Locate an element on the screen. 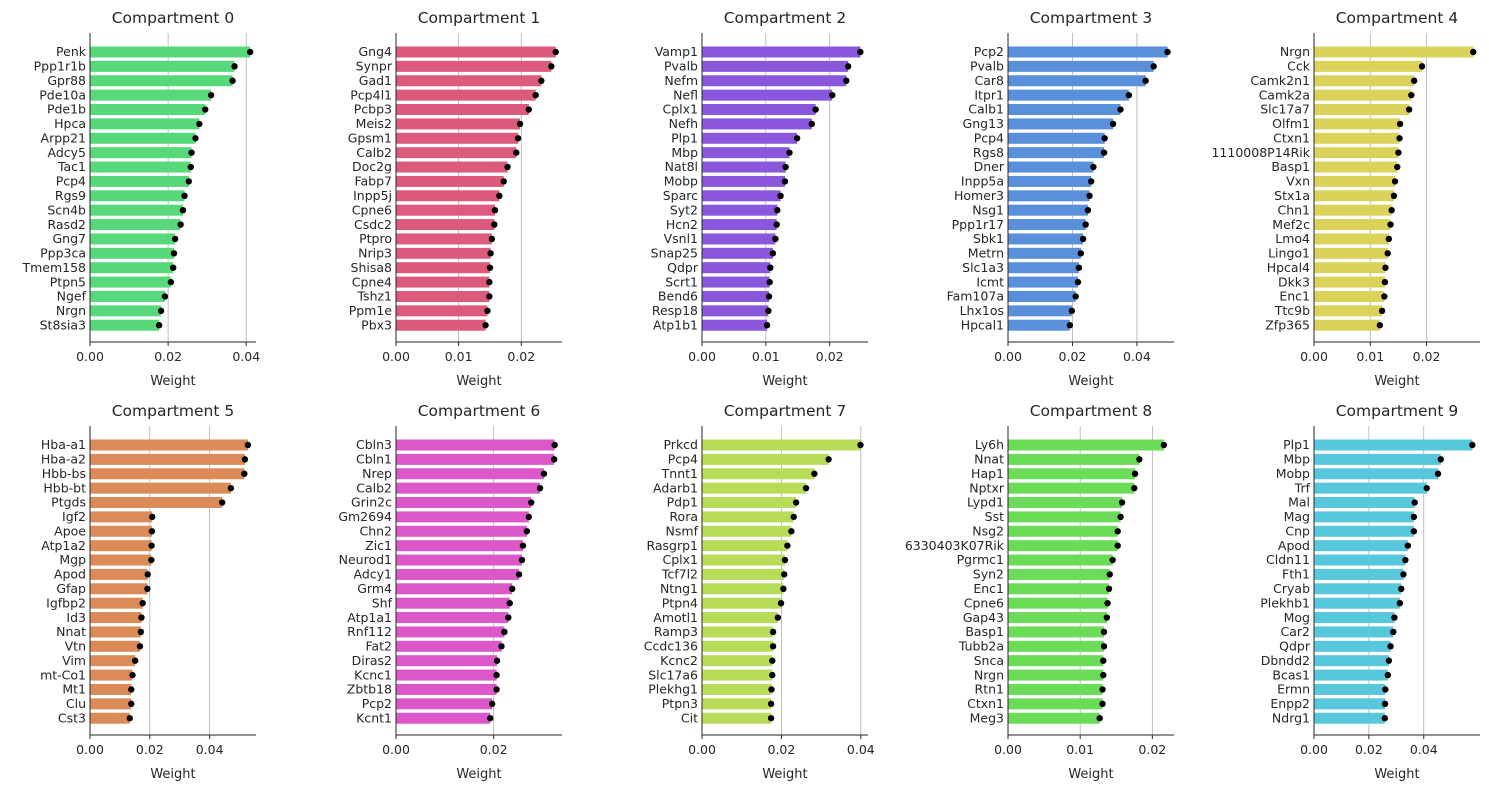 The height and width of the screenshot is (790, 1489). marker-lhx1os is located at coordinates (1072, 311).